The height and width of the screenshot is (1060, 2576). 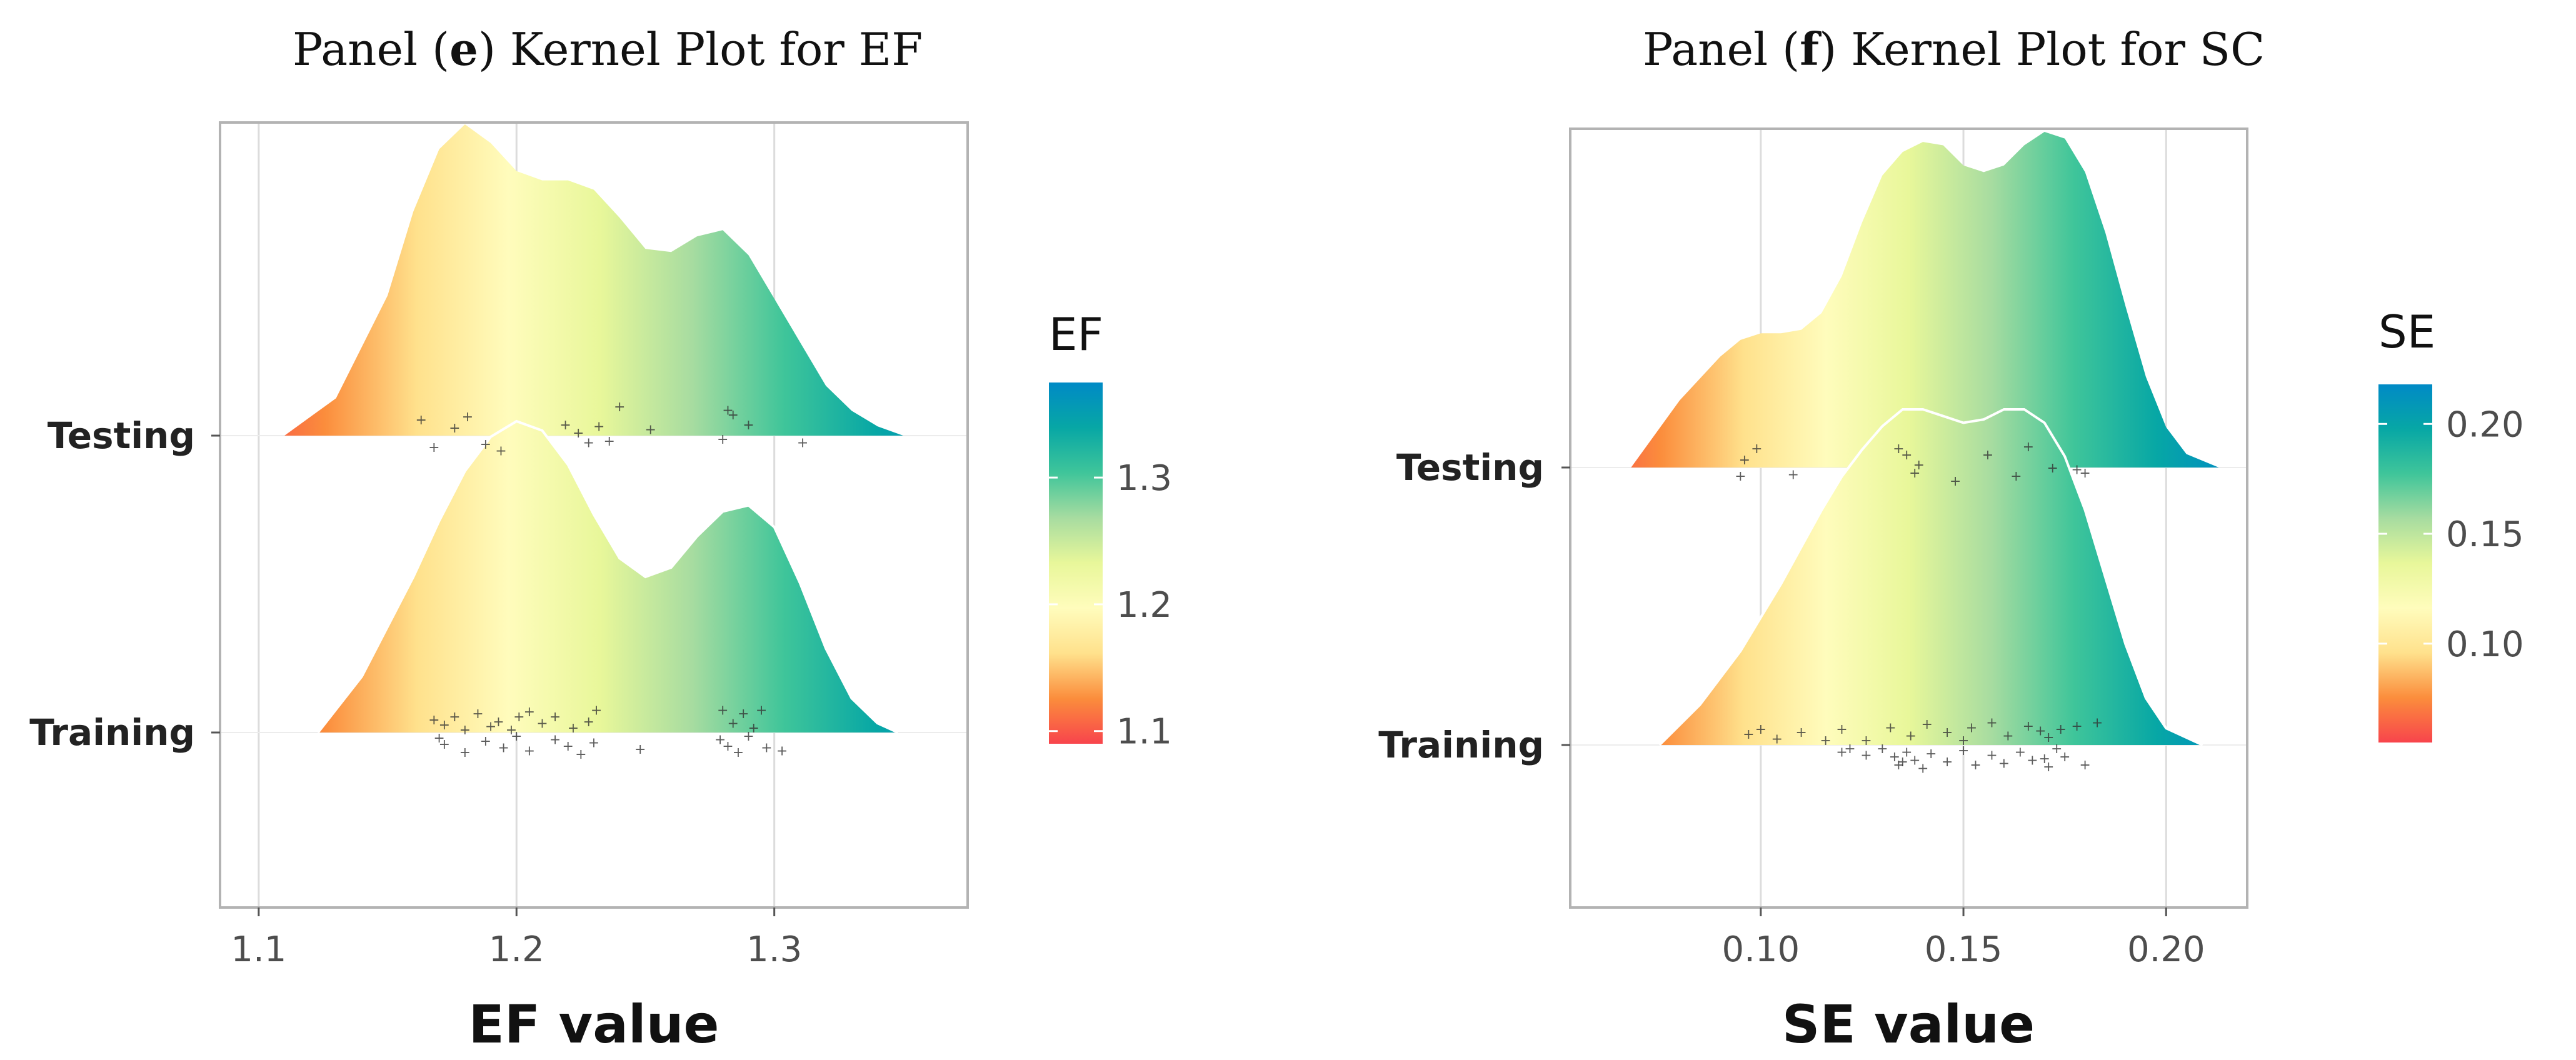 What do you see at coordinates (2485, 424) in the screenshot?
I see `legend-tick-label: 0.20` at bounding box center [2485, 424].